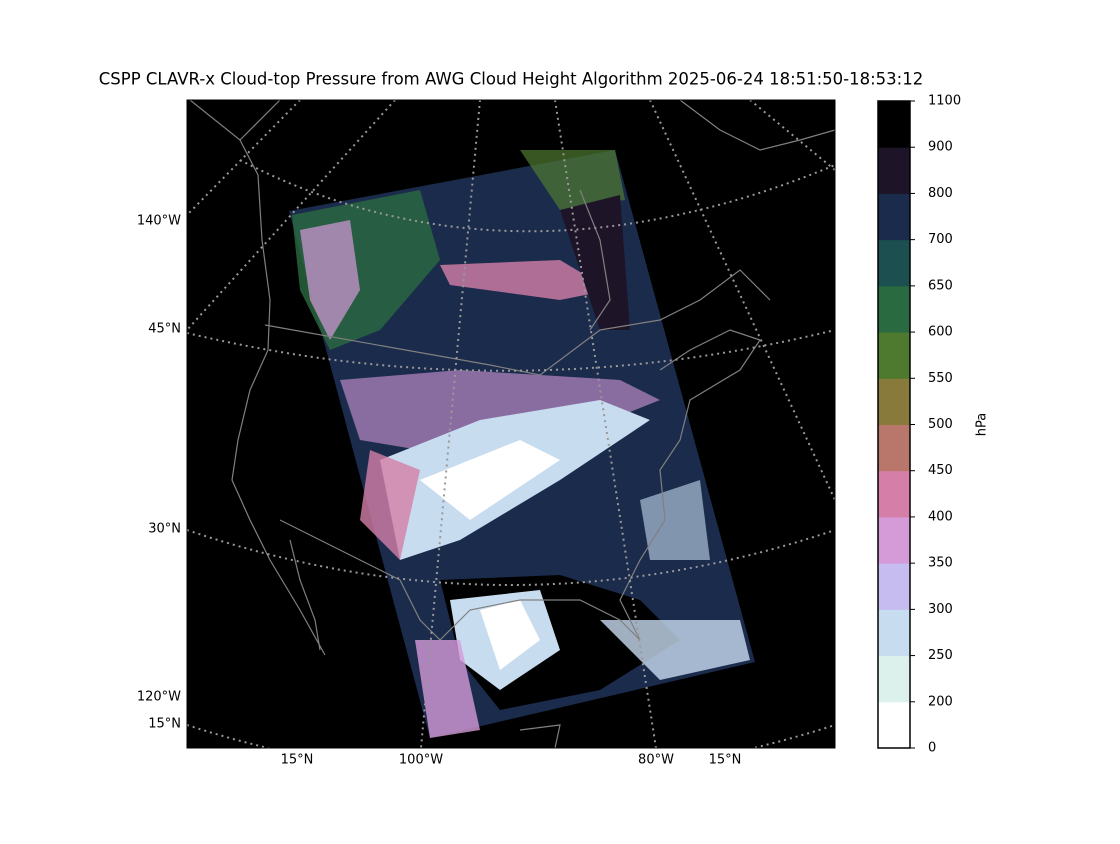 This screenshot has height=844, width=1120. What do you see at coordinates (940, 147) in the screenshot?
I see `colorbar-tick-label: 900` at bounding box center [940, 147].